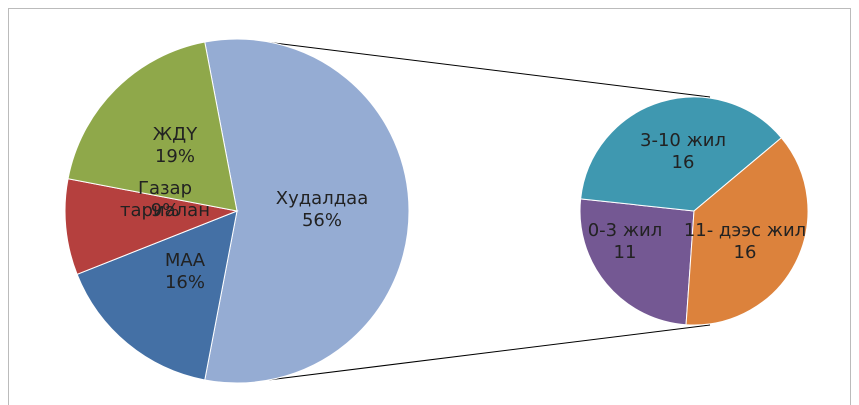 The width and height of the screenshot is (859, 405). I want to click on slice-value-label: 19%, so click(174, 156).